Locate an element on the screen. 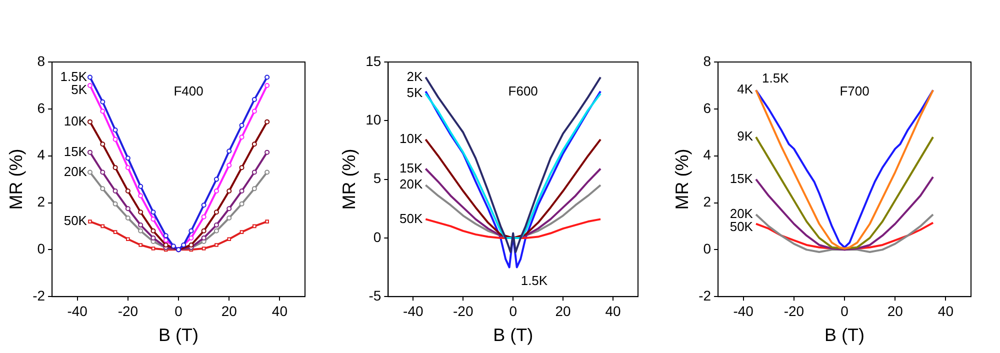 This screenshot has width=1000, height=353. y-tick-label: -5 is located at coordinates (375, 295).